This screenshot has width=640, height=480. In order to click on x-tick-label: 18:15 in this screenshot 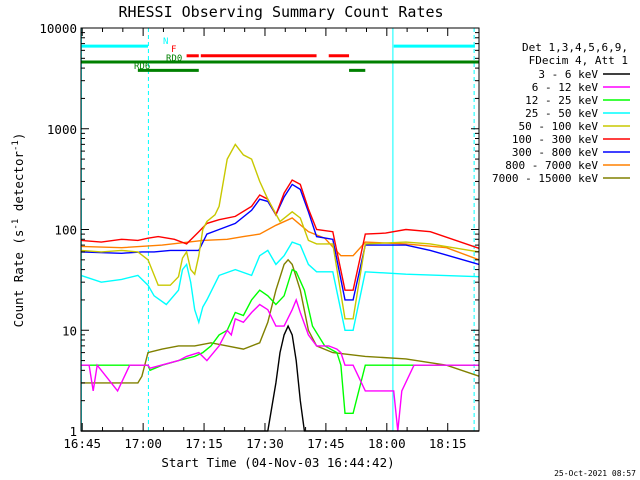, I will do `click(448, 443)`.